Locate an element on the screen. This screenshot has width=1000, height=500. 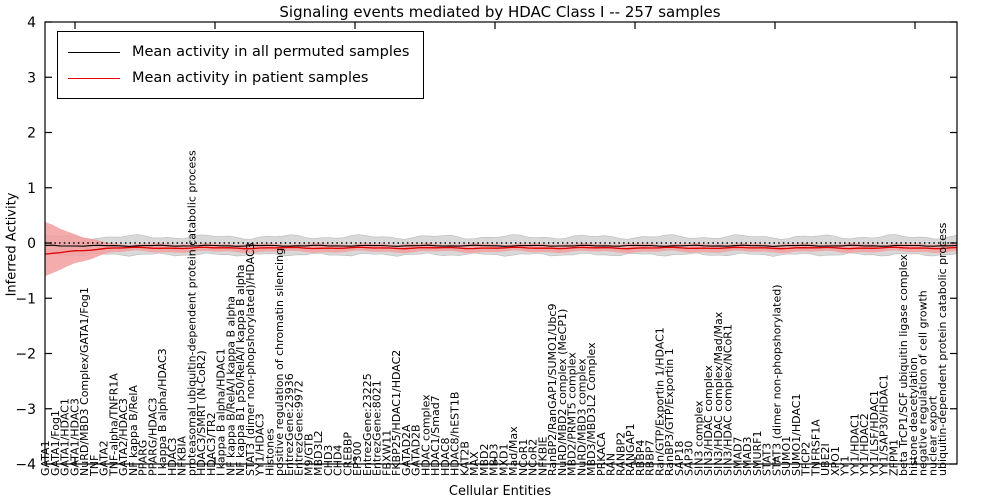
entity-label: EntrezGene:23936 is located at coordinates (289, 424).